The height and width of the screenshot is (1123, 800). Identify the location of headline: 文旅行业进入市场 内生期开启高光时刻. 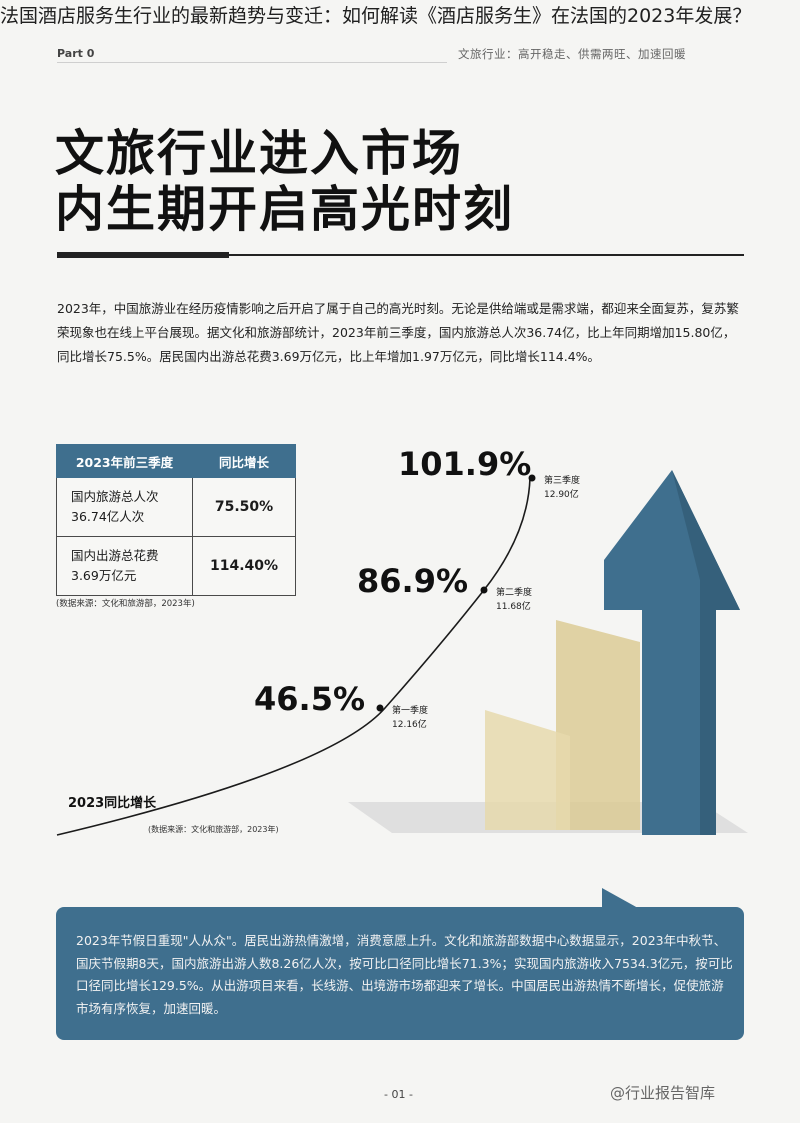
(284, 182).